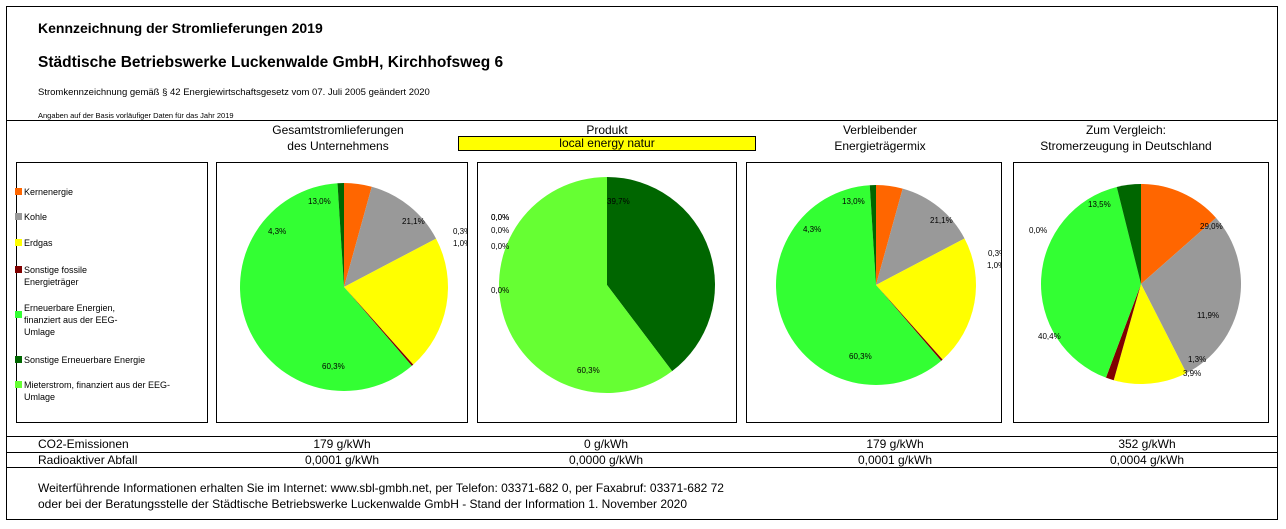  I want to click on chart-box-product, so click(607, 292).